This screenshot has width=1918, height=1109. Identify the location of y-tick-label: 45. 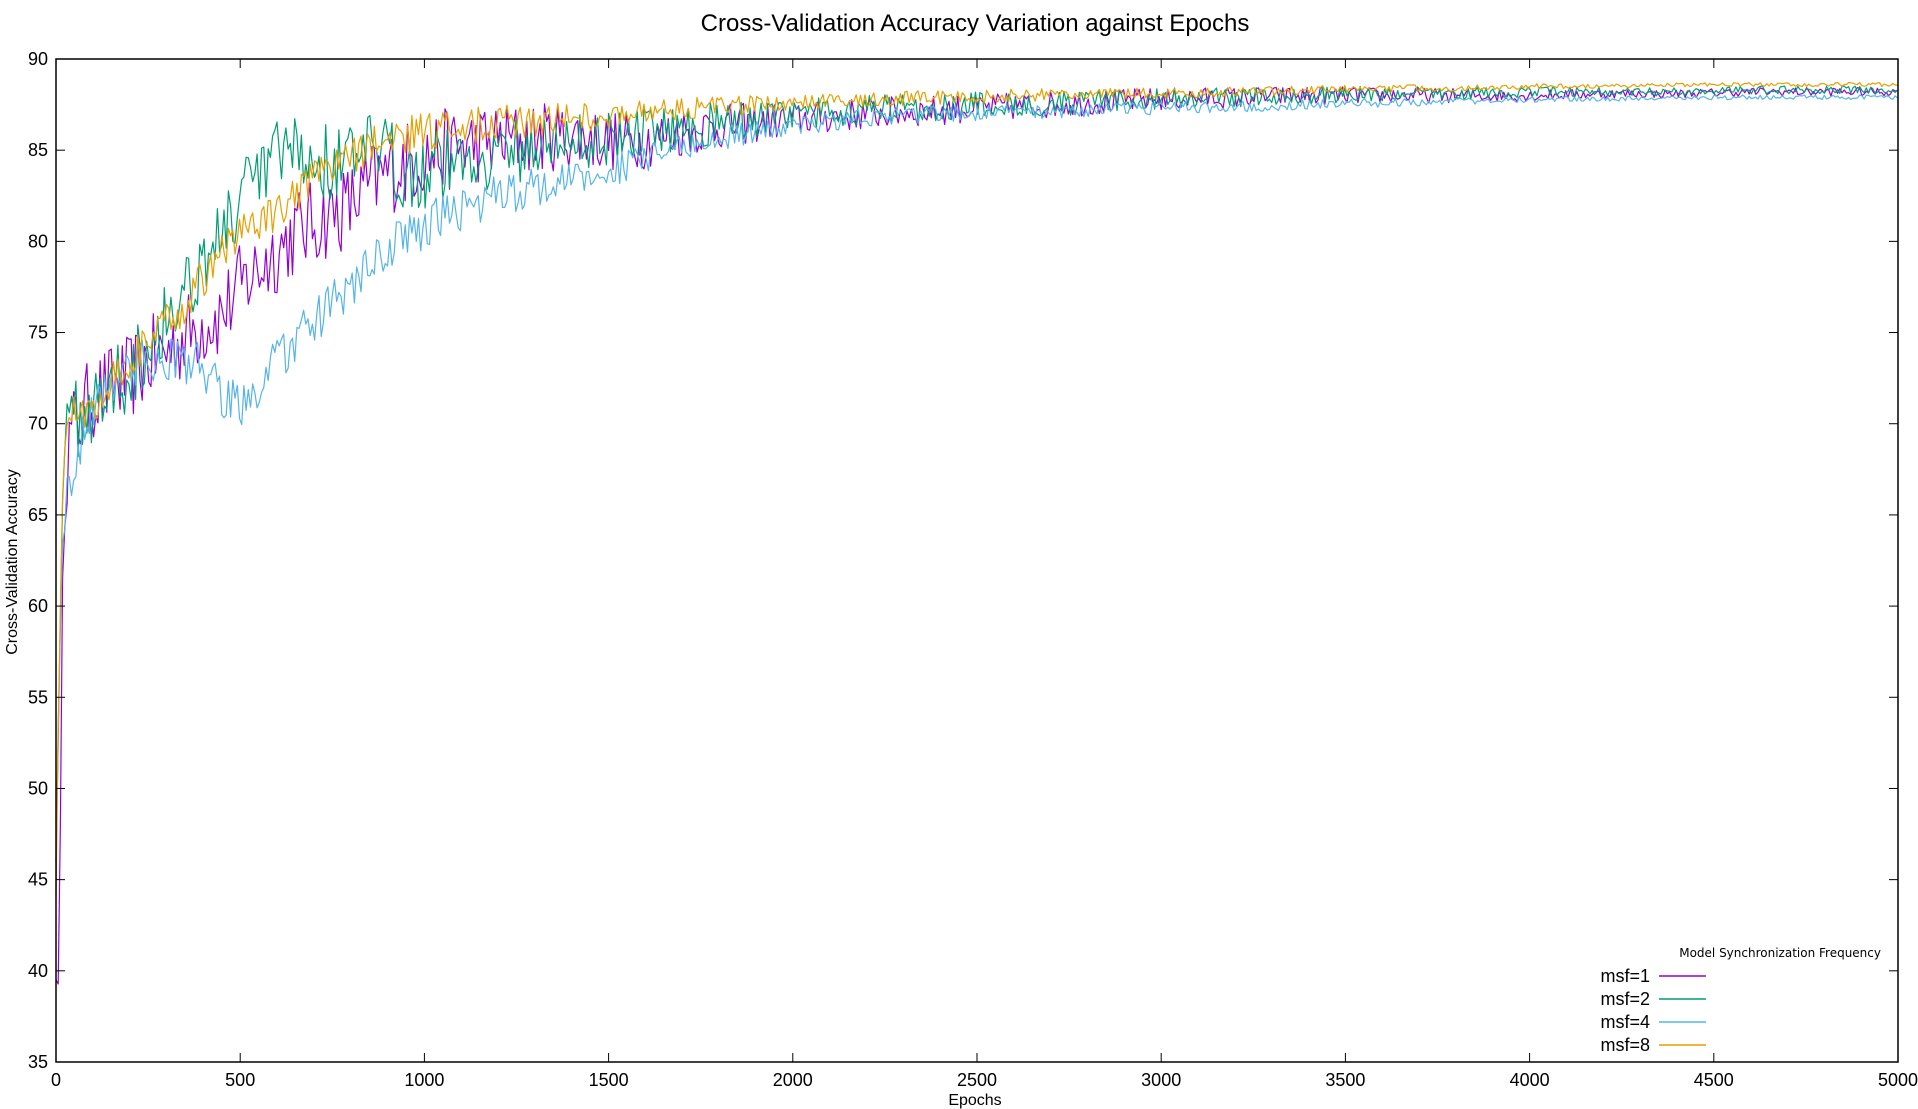
(38, 880).